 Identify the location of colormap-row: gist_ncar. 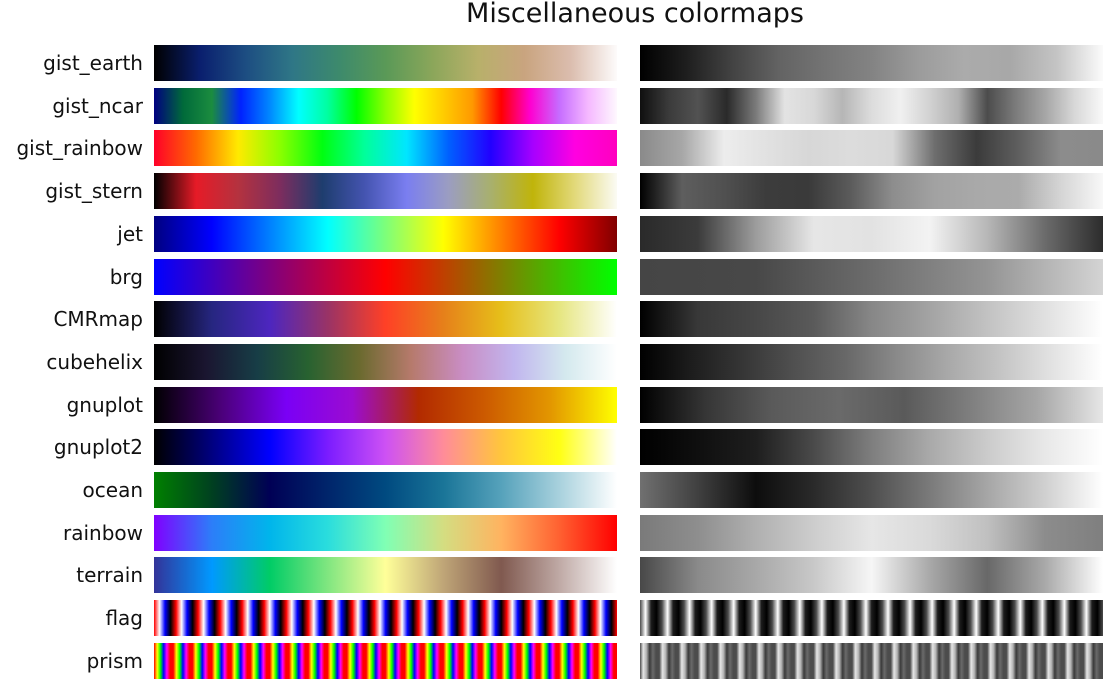
(557, 106).